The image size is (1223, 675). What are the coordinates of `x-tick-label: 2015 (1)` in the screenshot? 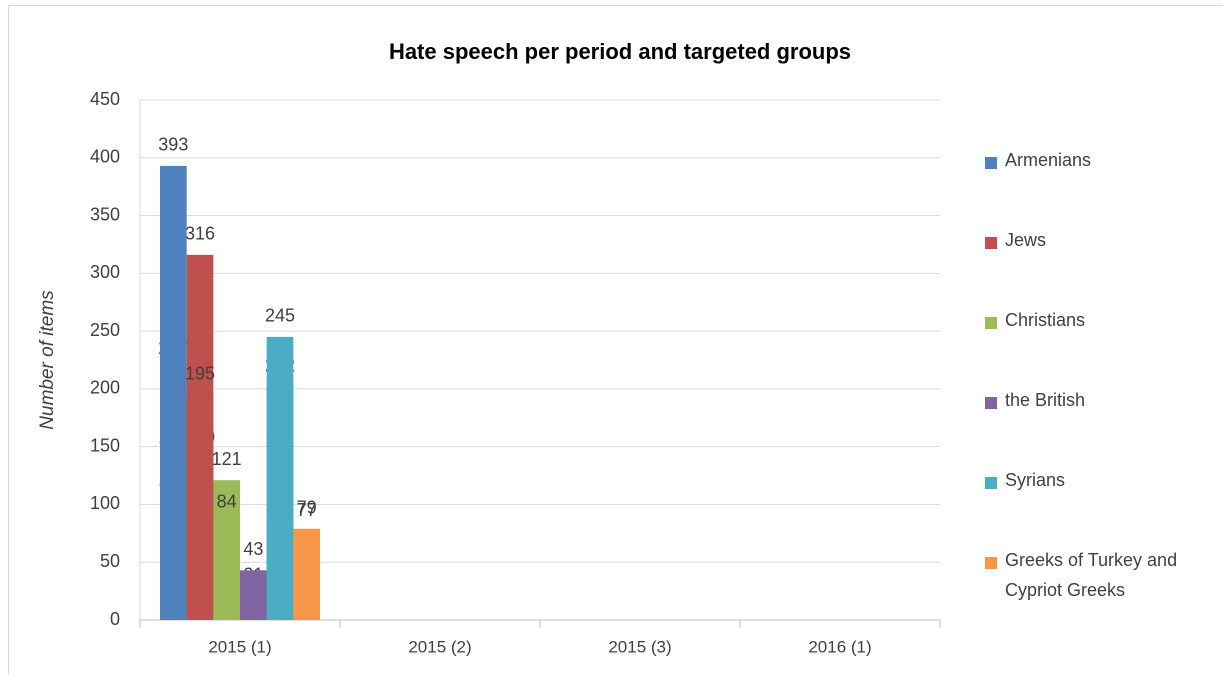 It's located at (239, 646).